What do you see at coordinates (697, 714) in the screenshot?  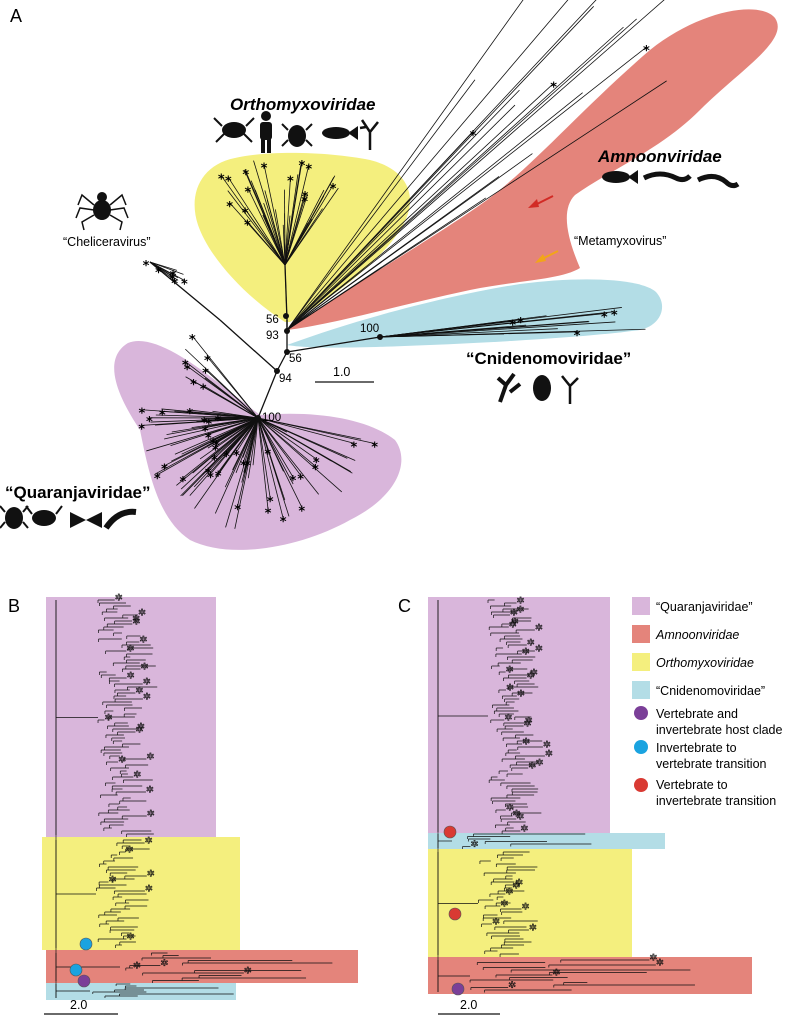 I see `legend-marker-label: Vertebrate and` at bounding box center [697, 714].